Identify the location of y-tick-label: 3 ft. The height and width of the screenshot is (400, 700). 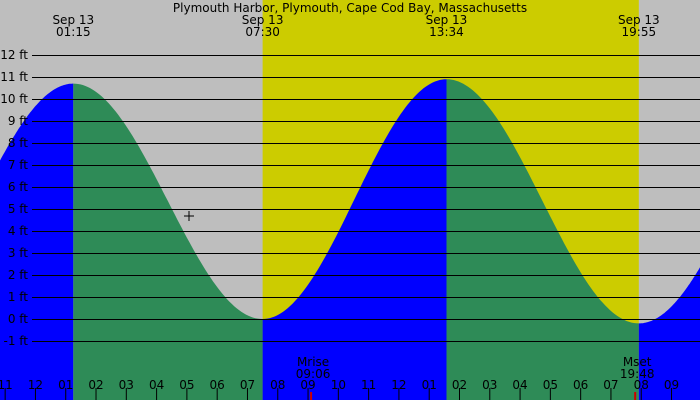
(18, 253).